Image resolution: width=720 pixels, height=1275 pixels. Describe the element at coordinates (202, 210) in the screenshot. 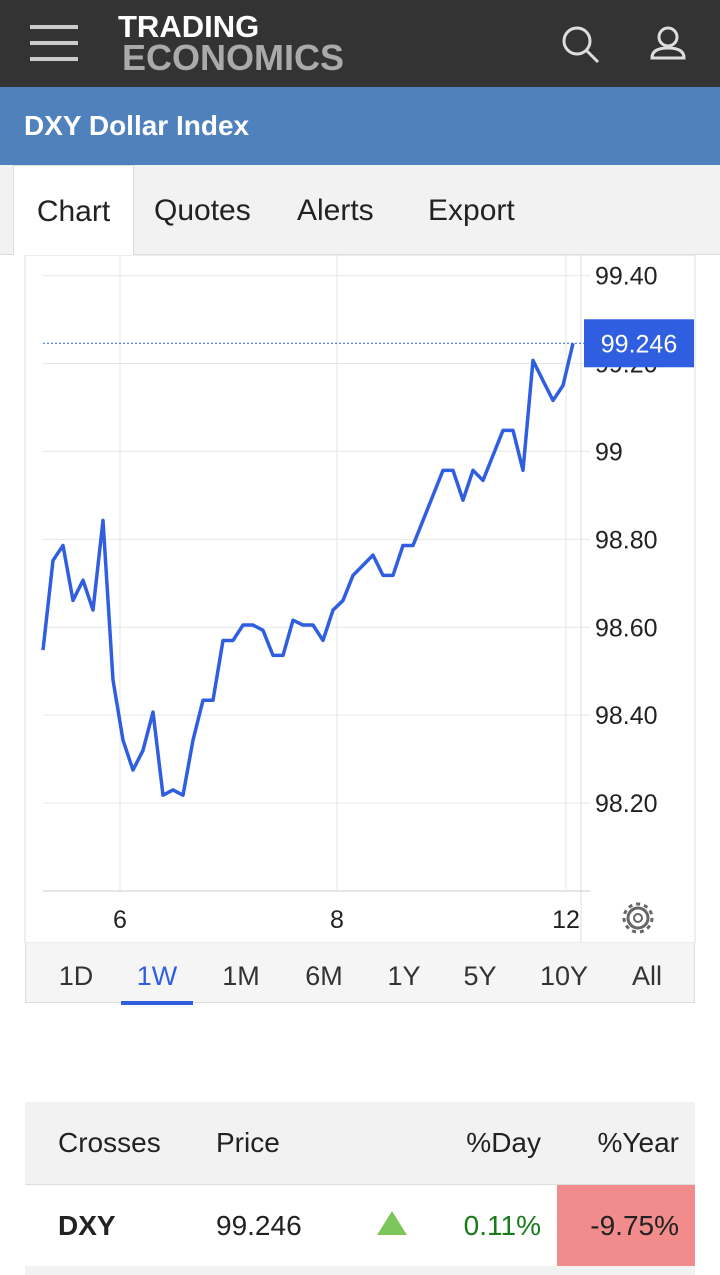

I see `tab: Quotes` at that location.